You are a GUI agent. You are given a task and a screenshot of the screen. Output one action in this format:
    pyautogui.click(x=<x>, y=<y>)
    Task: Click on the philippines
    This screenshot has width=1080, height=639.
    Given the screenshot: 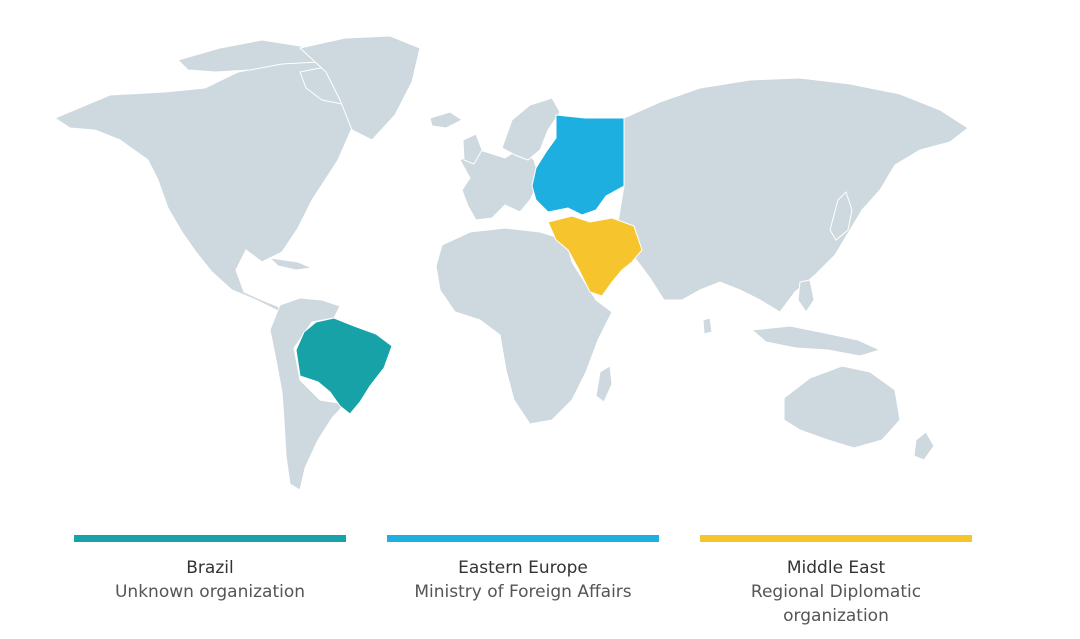 What is the action you would take?
    pyautogui.click(x=806, y=296)
    